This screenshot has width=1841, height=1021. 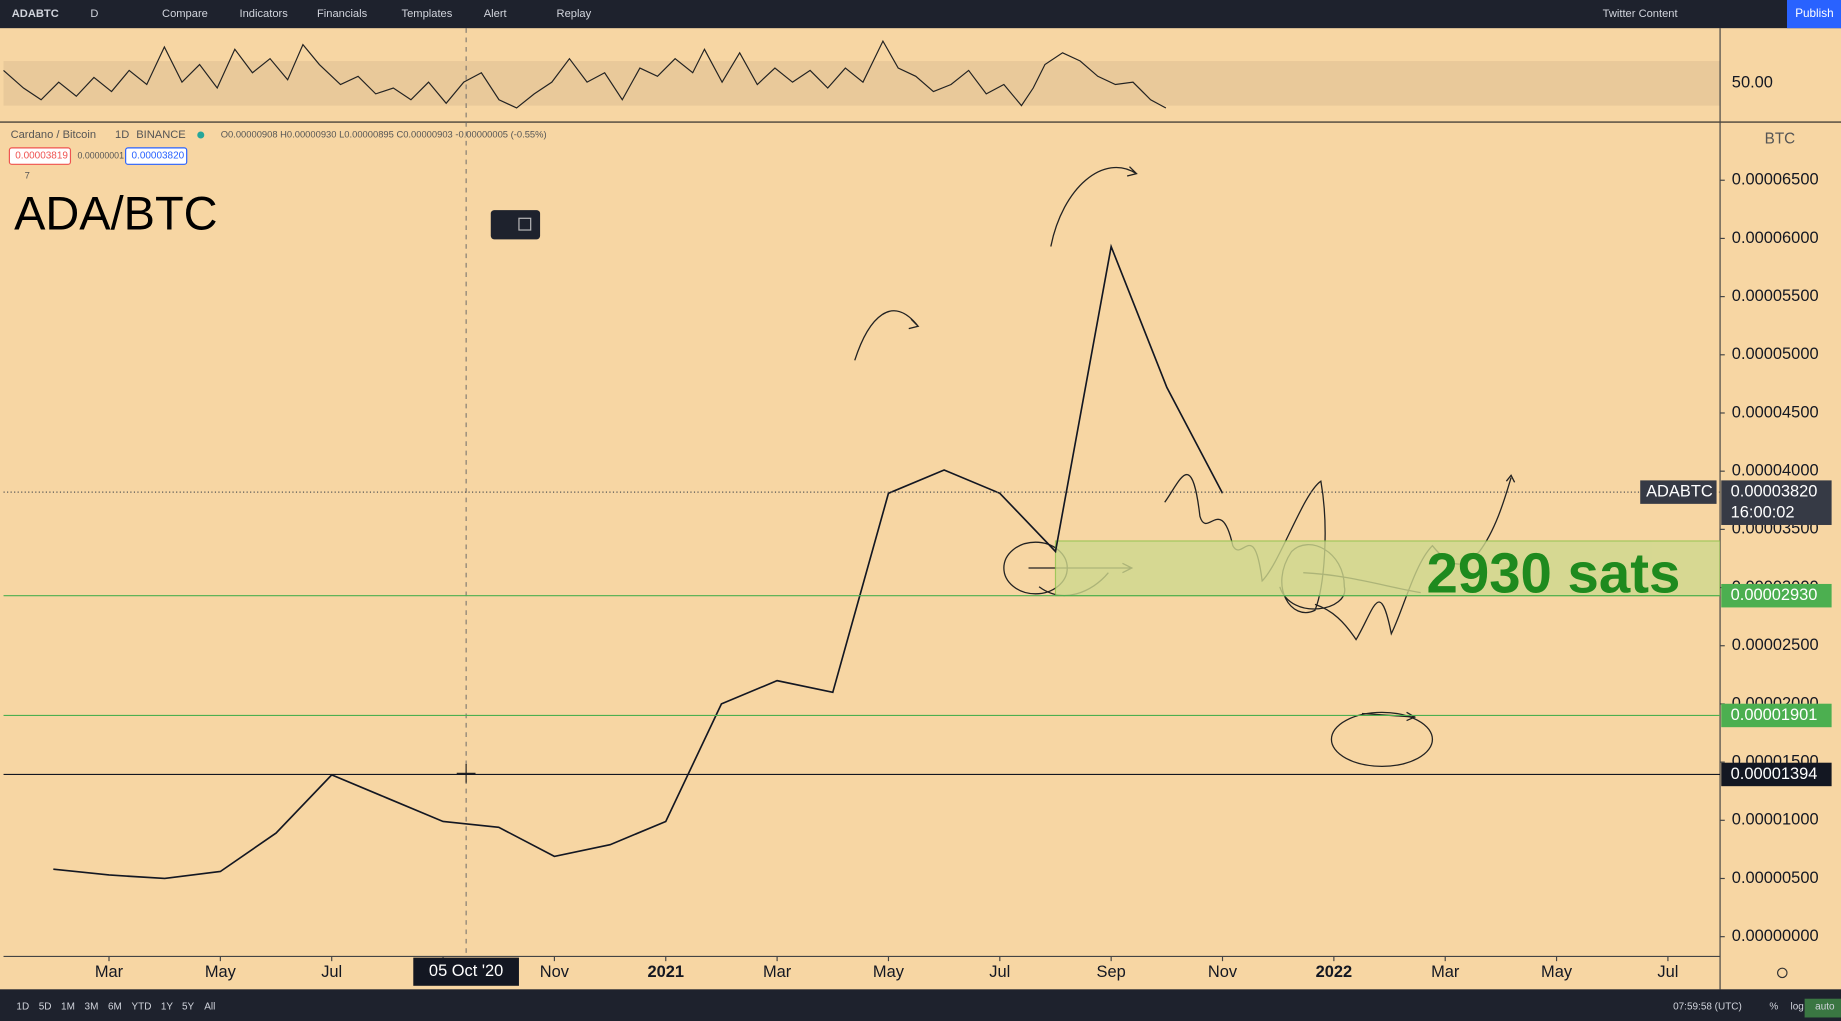 I want to click on range-button: 5Y, so click(x=188, y=1007).